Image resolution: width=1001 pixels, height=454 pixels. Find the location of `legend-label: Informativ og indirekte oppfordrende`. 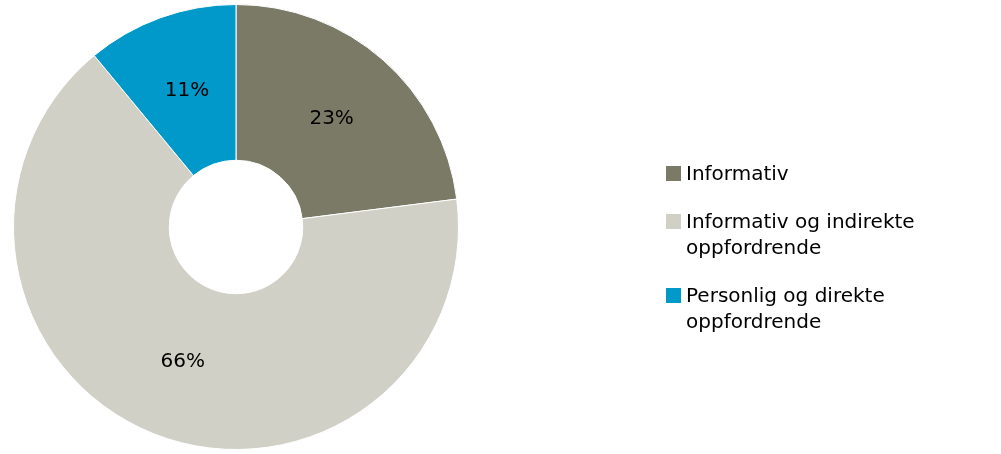

legend-label: Informativ og indirekte oppfordrende is located at coordinates (801, 234).